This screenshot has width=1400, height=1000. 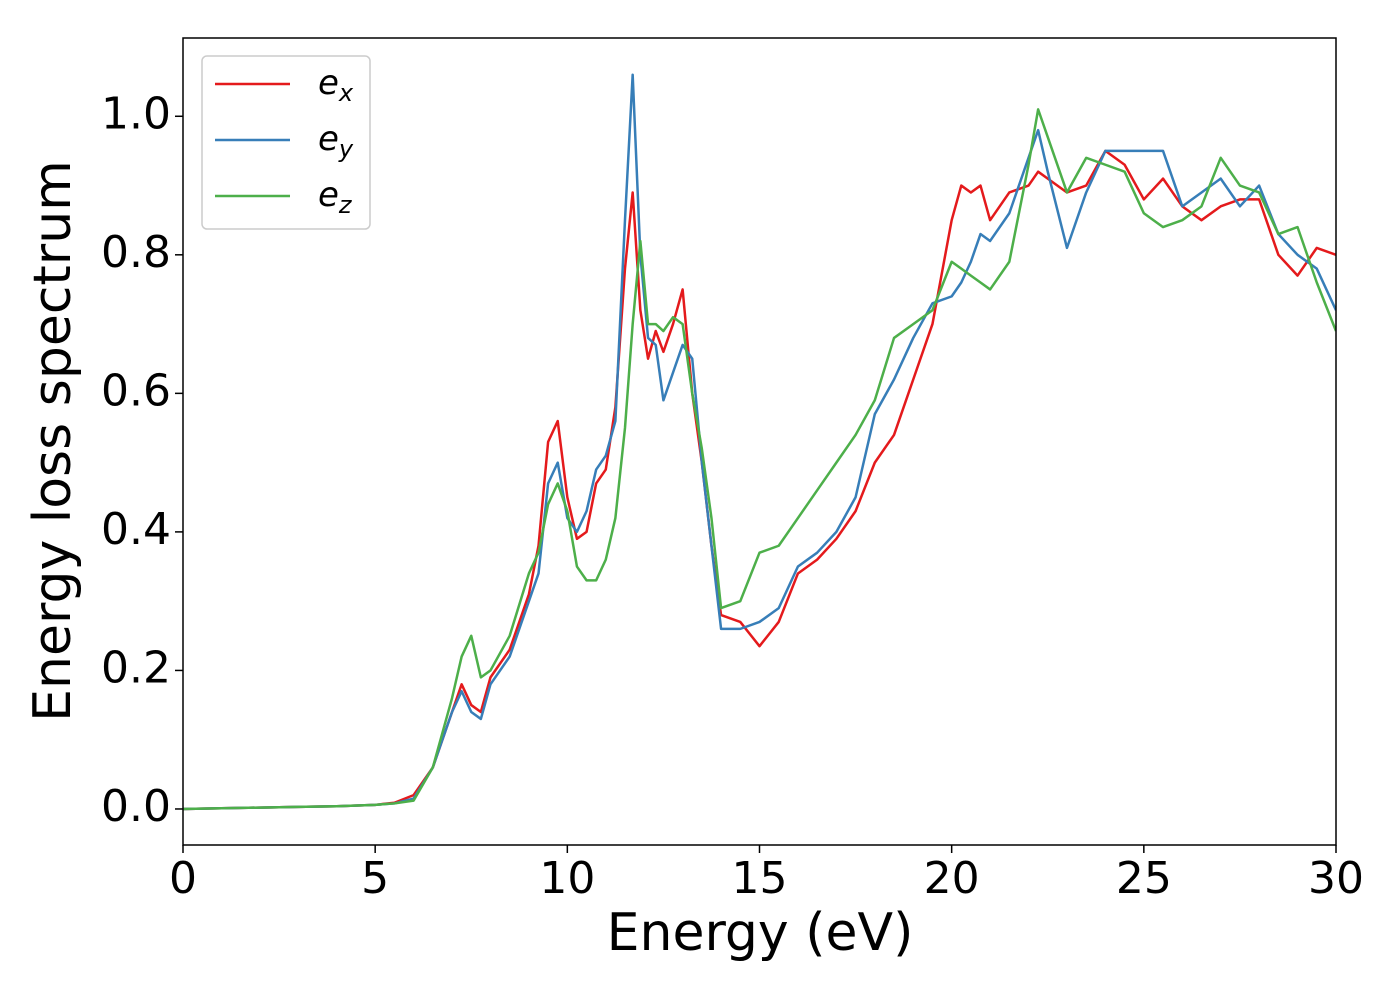 I want to click on x-axis-label: Energy (eV), so click(x=760, y=933).